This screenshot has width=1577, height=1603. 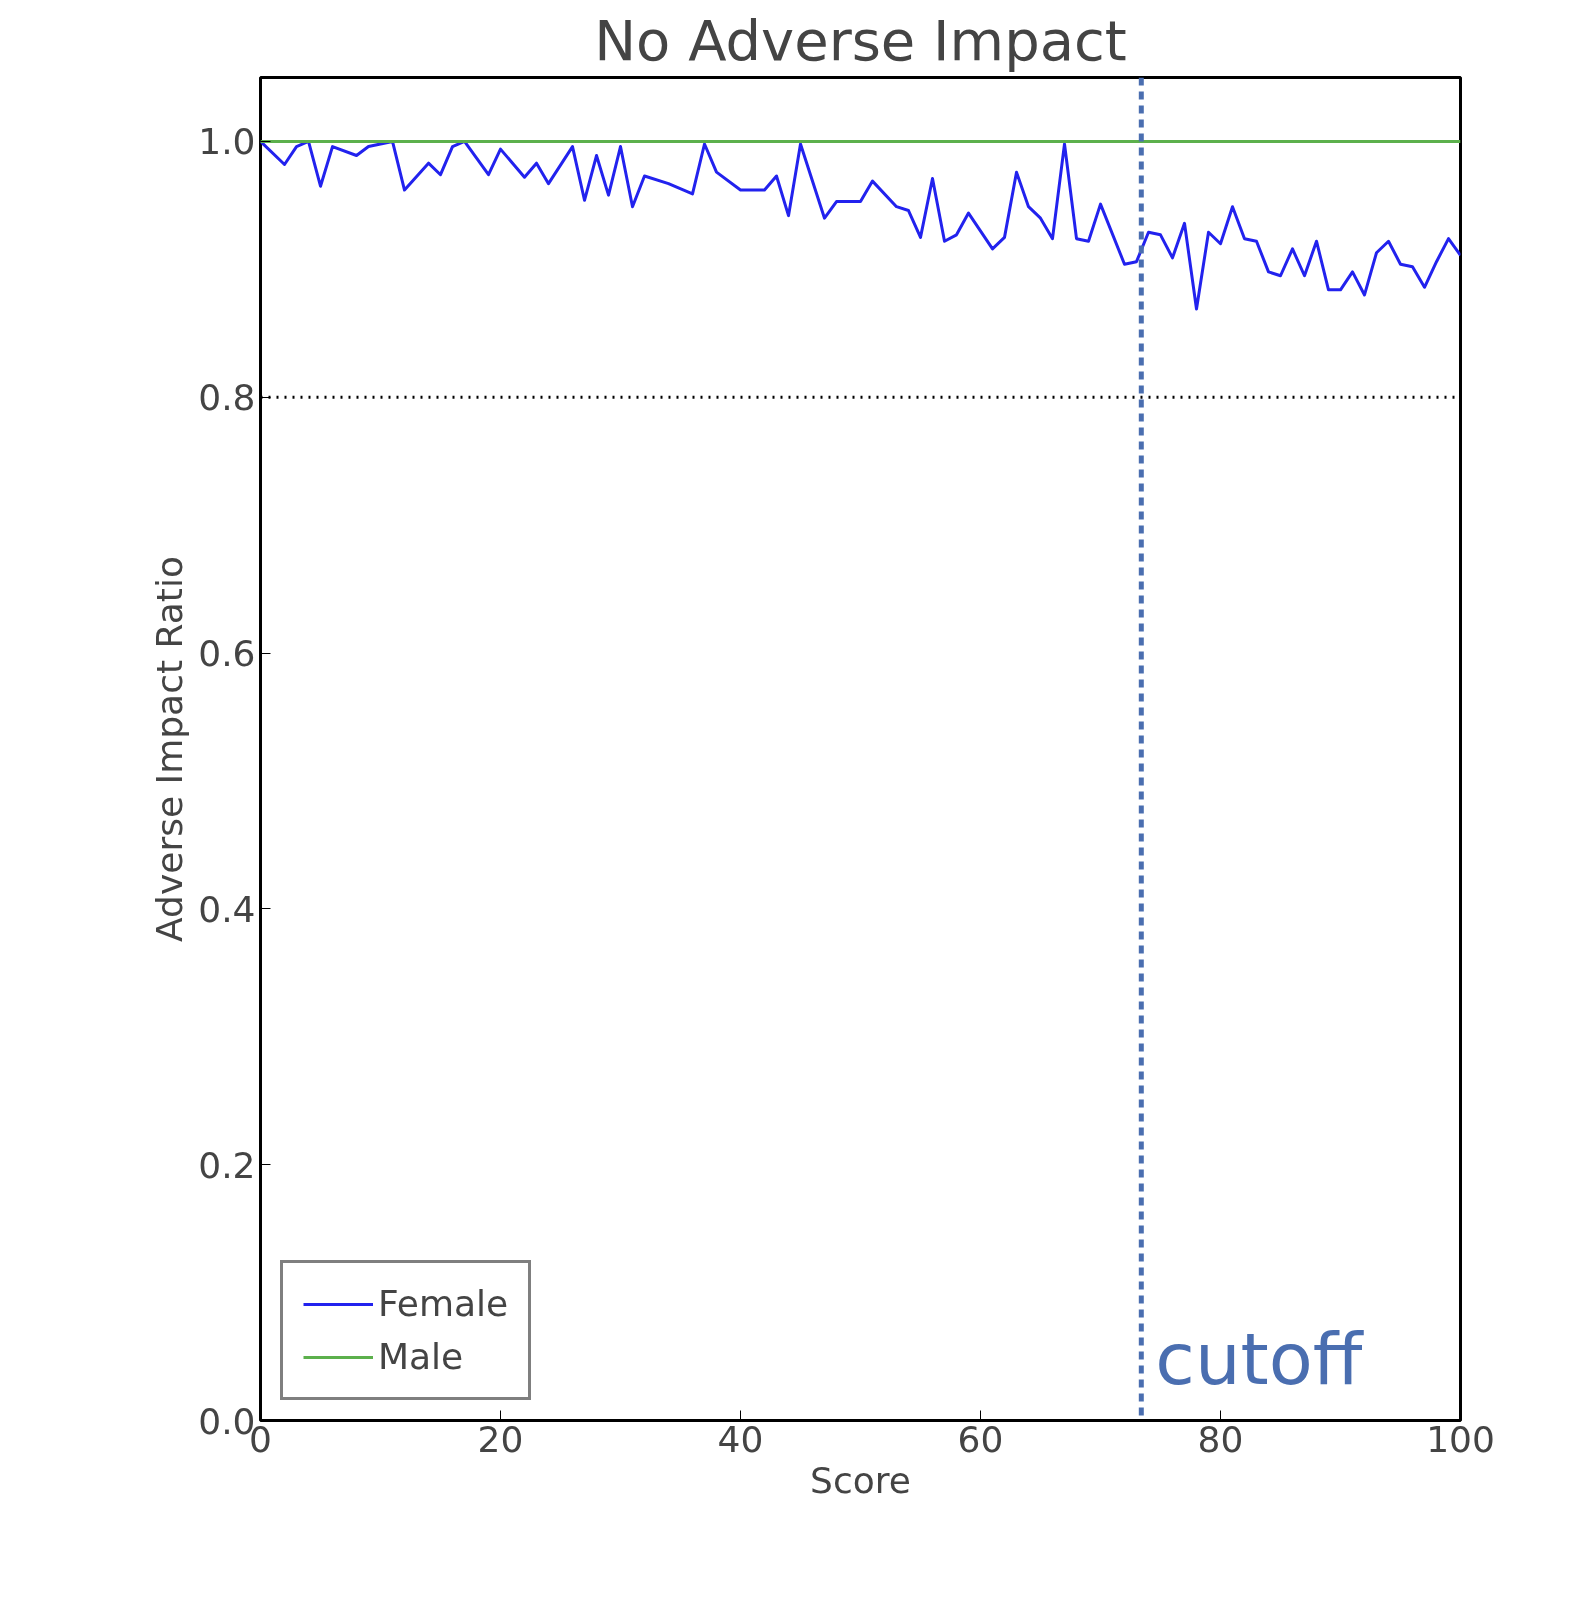 What do you see at coordinates (227, 142) in the screenshot?
I see `y-tick-label: 1.0` at bounding box center [227, 142].